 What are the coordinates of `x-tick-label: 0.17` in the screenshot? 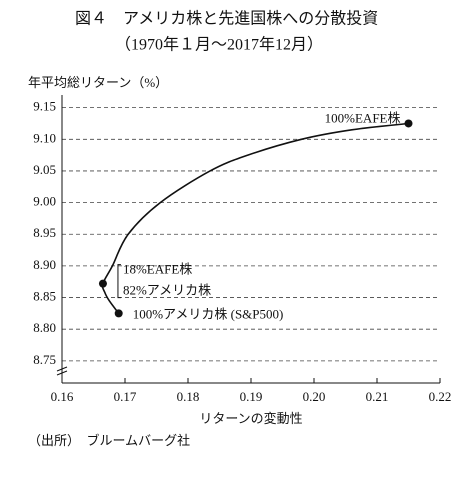 It's located at (125, 396).